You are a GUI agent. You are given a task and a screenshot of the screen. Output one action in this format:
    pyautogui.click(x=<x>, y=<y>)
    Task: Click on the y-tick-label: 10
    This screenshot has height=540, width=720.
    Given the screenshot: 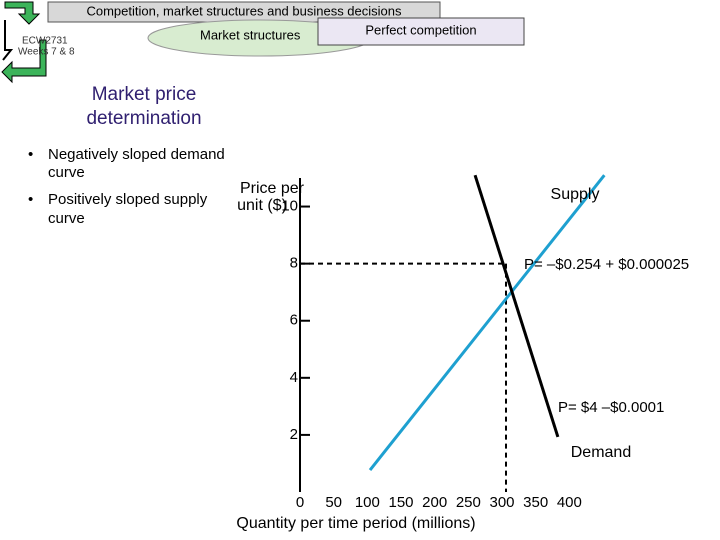 What is the action you would take?
    pyautogui.click(x=289, y=206)
    